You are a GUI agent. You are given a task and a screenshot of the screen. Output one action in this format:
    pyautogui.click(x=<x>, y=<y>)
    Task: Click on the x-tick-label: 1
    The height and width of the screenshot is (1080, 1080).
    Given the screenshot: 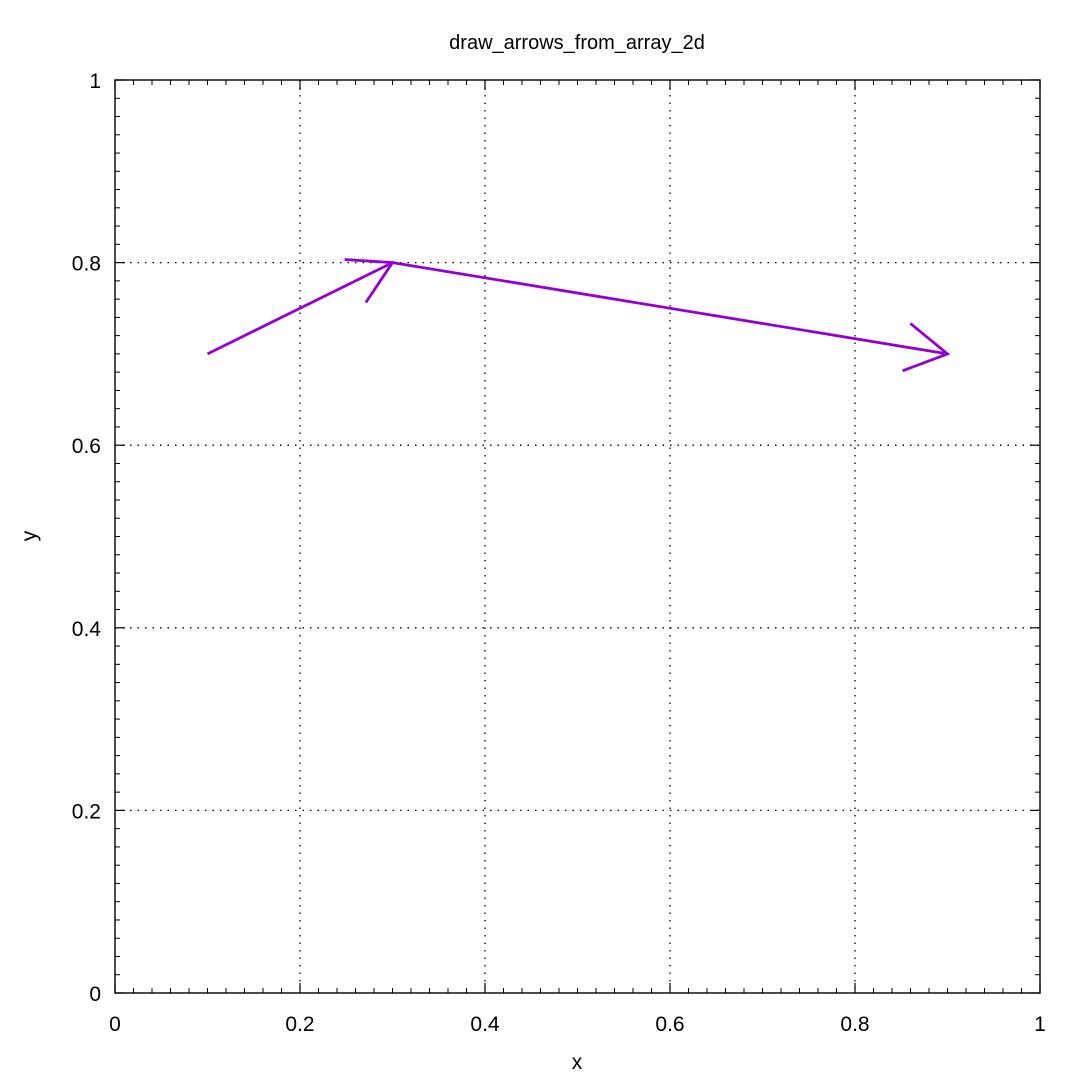 What is the action you would take?
    pyautogui.click(x=1040, y=1024)
    